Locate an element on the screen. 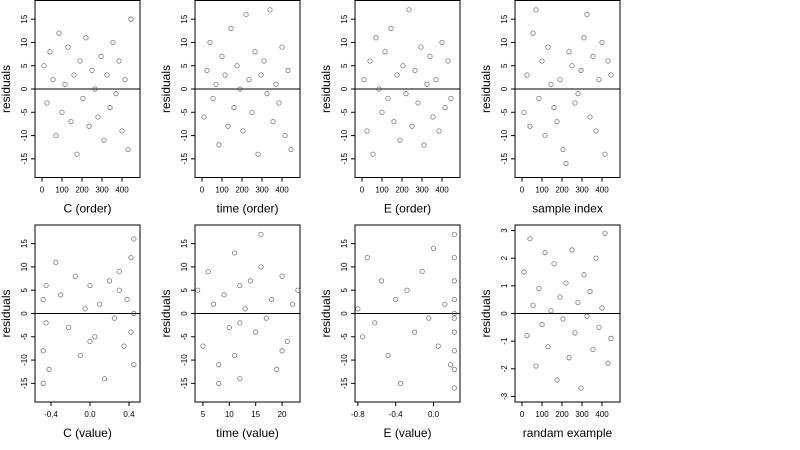 The width and height of the screenshot is (800, 450). x-tick-label: 5 is located at coordinates (203, 414).